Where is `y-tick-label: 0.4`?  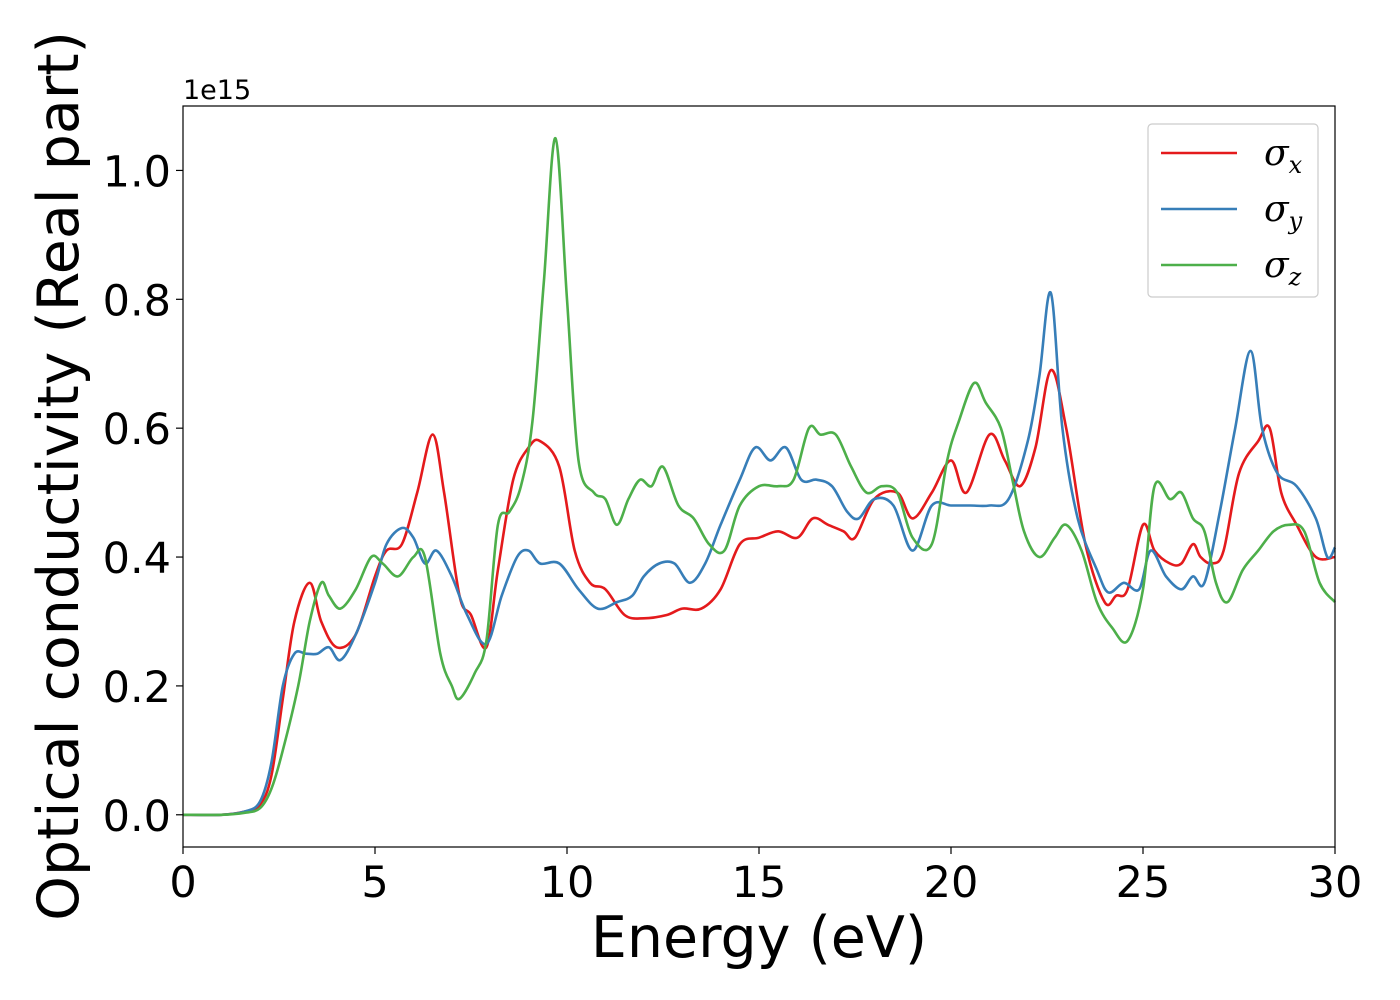 y-tick-label: 0.4 is located at coordinates (137, 559).